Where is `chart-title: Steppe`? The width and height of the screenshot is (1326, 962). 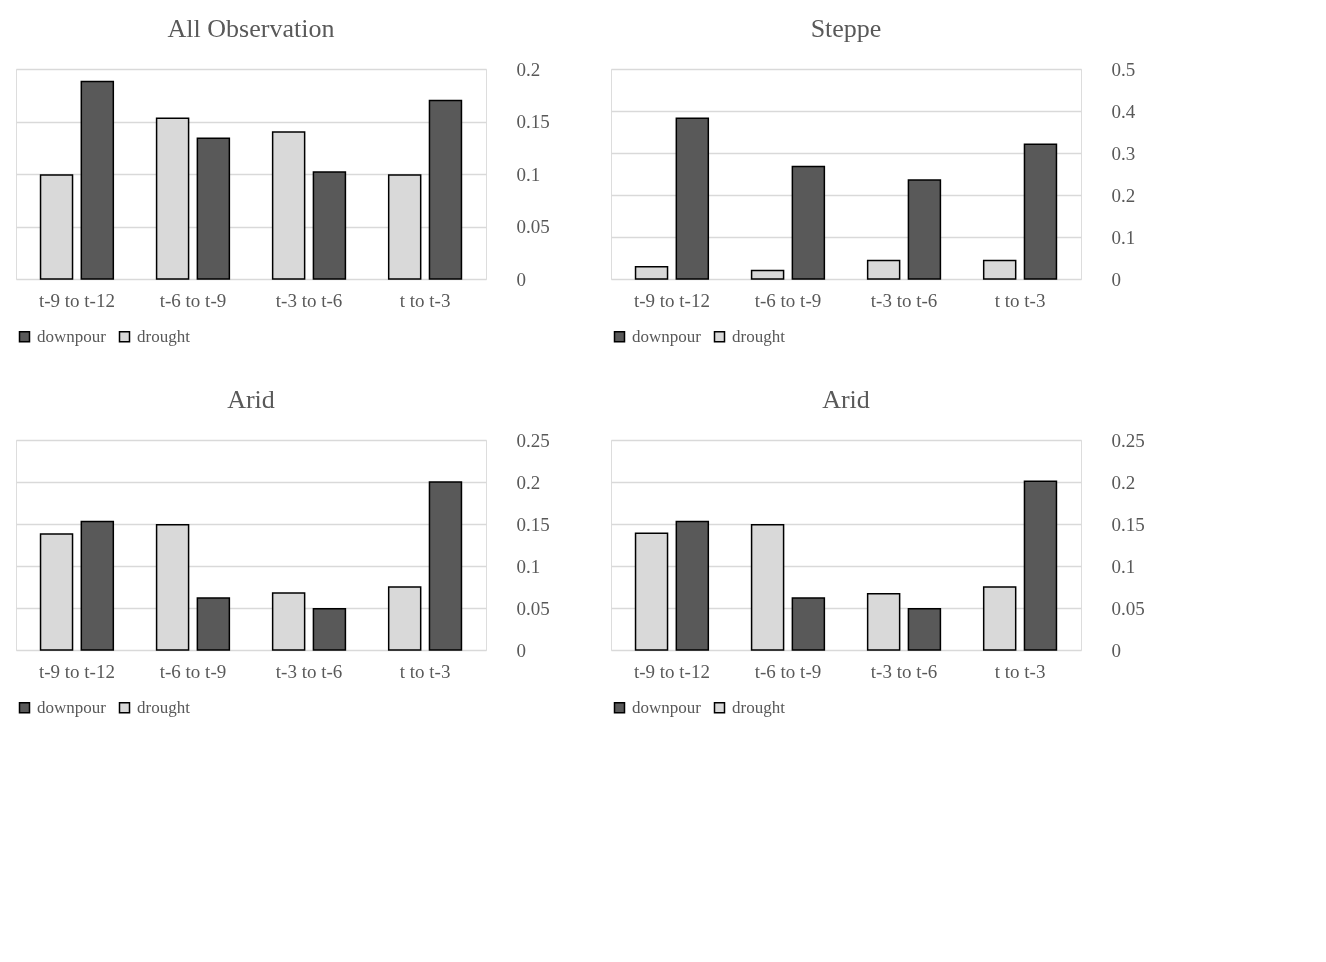 chart-title: Steppe is located at coordinates (846, 28).